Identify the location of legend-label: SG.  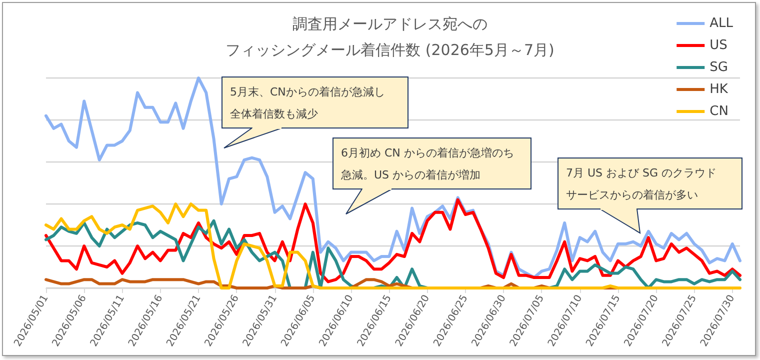
(719, 67).